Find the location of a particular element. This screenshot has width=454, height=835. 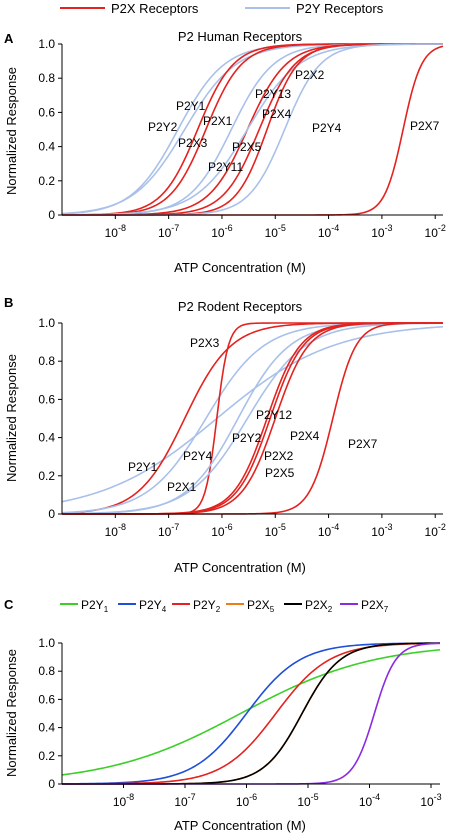

label-b-p2x3: P2X3 is located at coordinates (205, 343).